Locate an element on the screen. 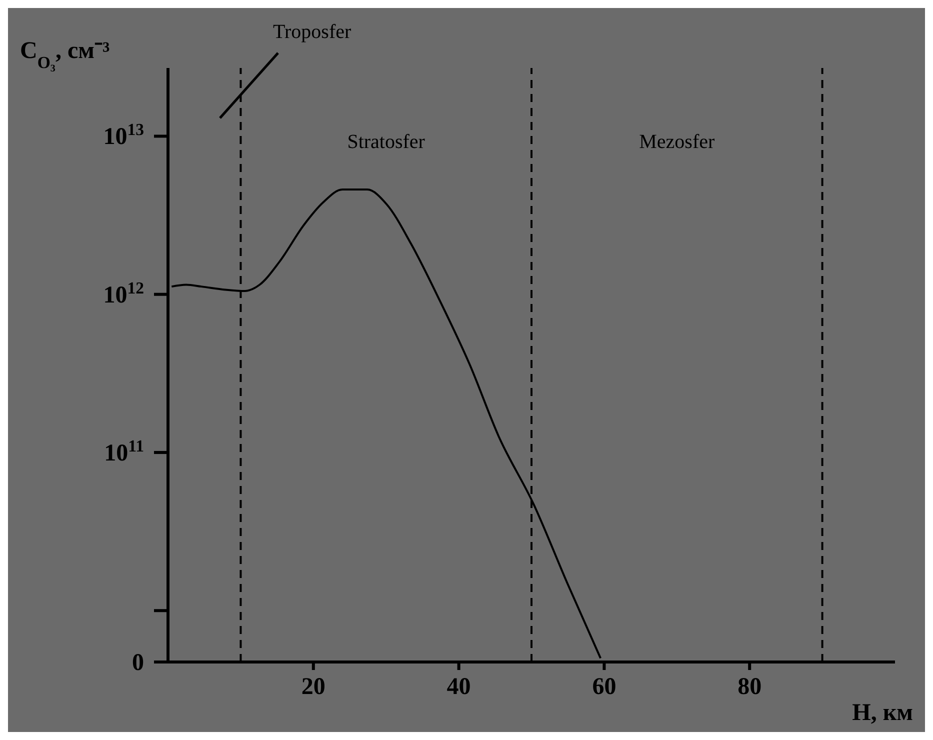 Image resolution: width=933 pixels, height=740 pixels. x-tick-label: 80 is located at coordinates (750, 687).